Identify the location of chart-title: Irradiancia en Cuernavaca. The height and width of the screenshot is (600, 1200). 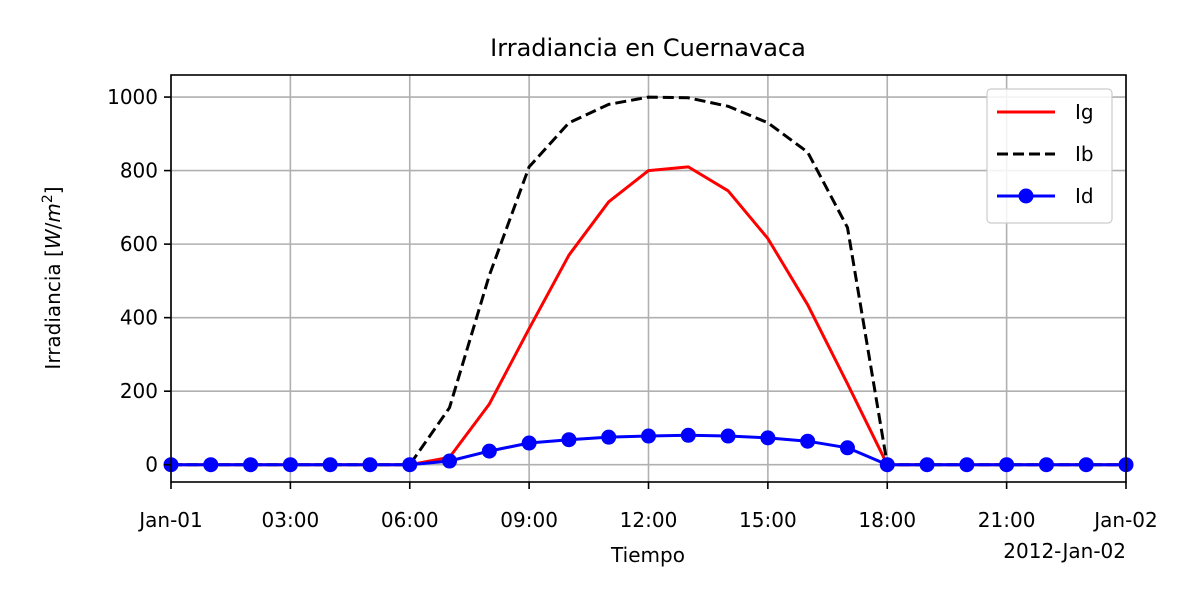
(648, 48).